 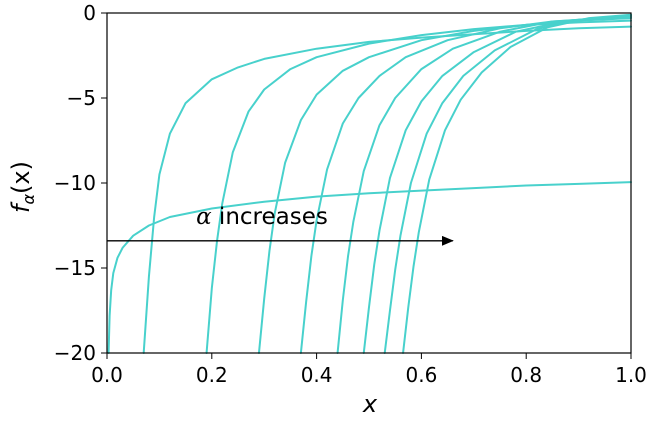 I want to click on annotation-words: increases, so click(x=270, y=217).